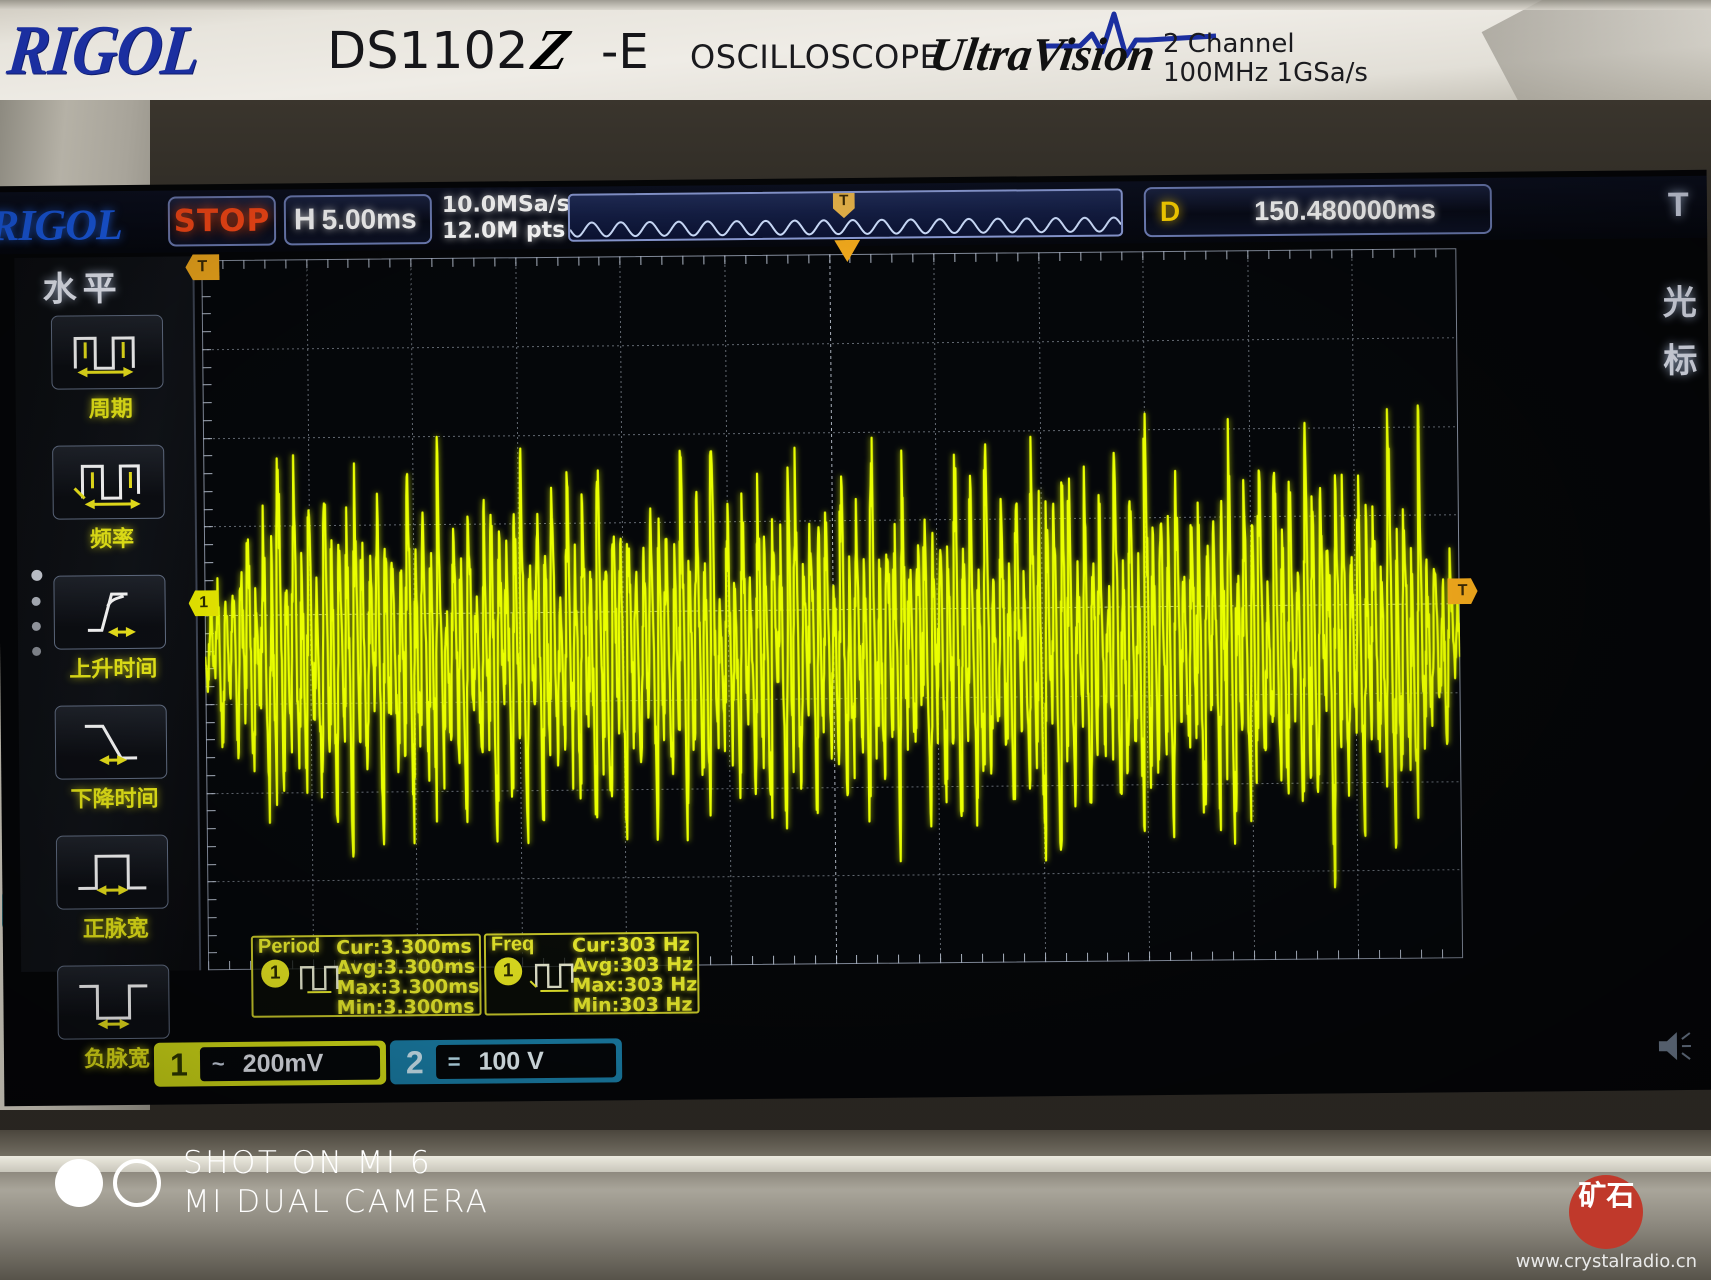 The height and width of the screenshot is (1280, 1711). Describe the element at coordinates (1680, 361) in the screenshot. I see `cursor-label-char2: 标` at that location.